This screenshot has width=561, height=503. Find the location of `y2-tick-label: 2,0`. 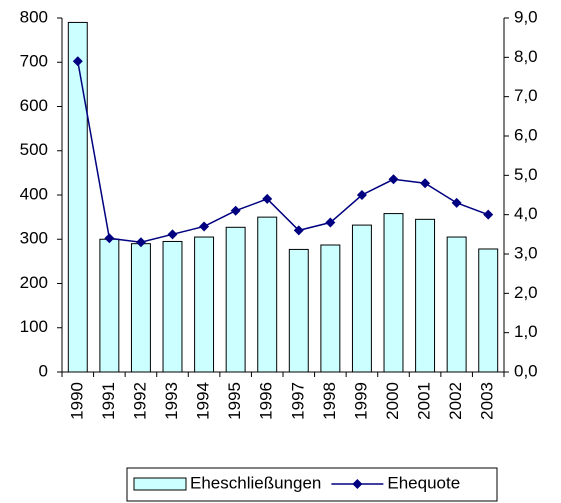

y2-tick-label: 2,0 is located at coordinates (526, 292).